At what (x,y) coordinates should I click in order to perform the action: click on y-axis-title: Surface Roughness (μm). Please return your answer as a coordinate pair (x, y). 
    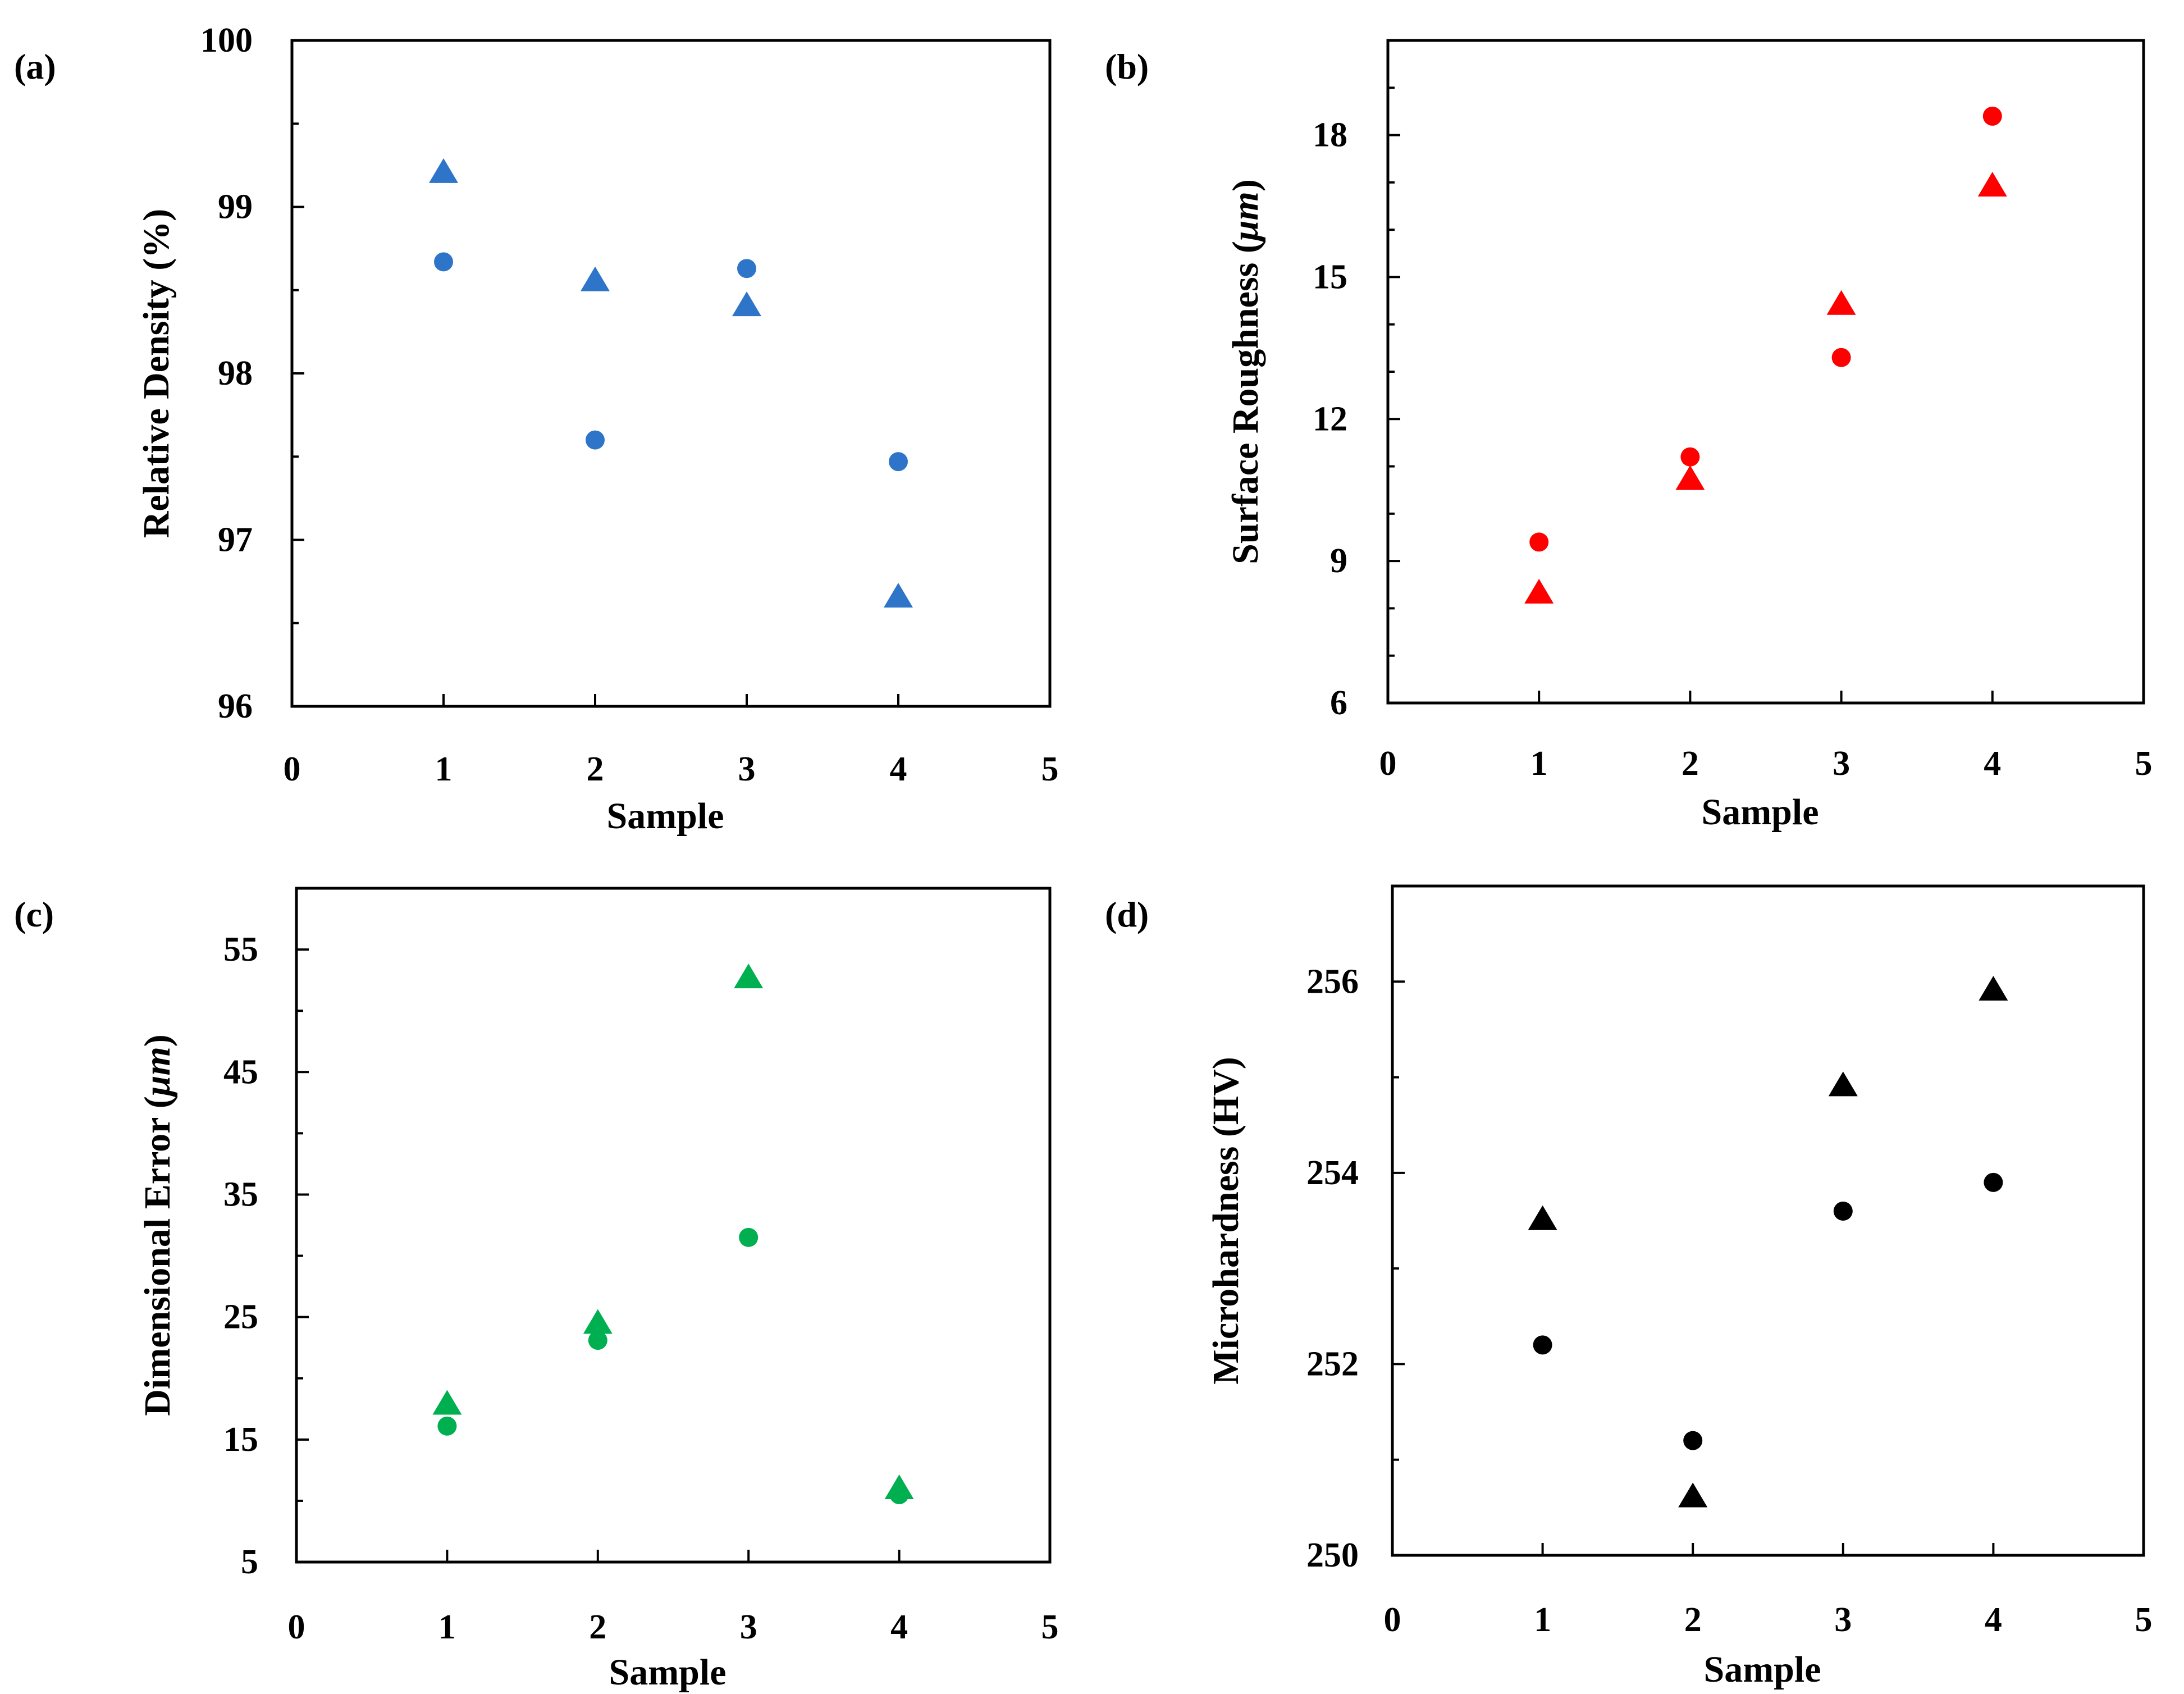
    Looking at the image, I should click on (1245, 371).